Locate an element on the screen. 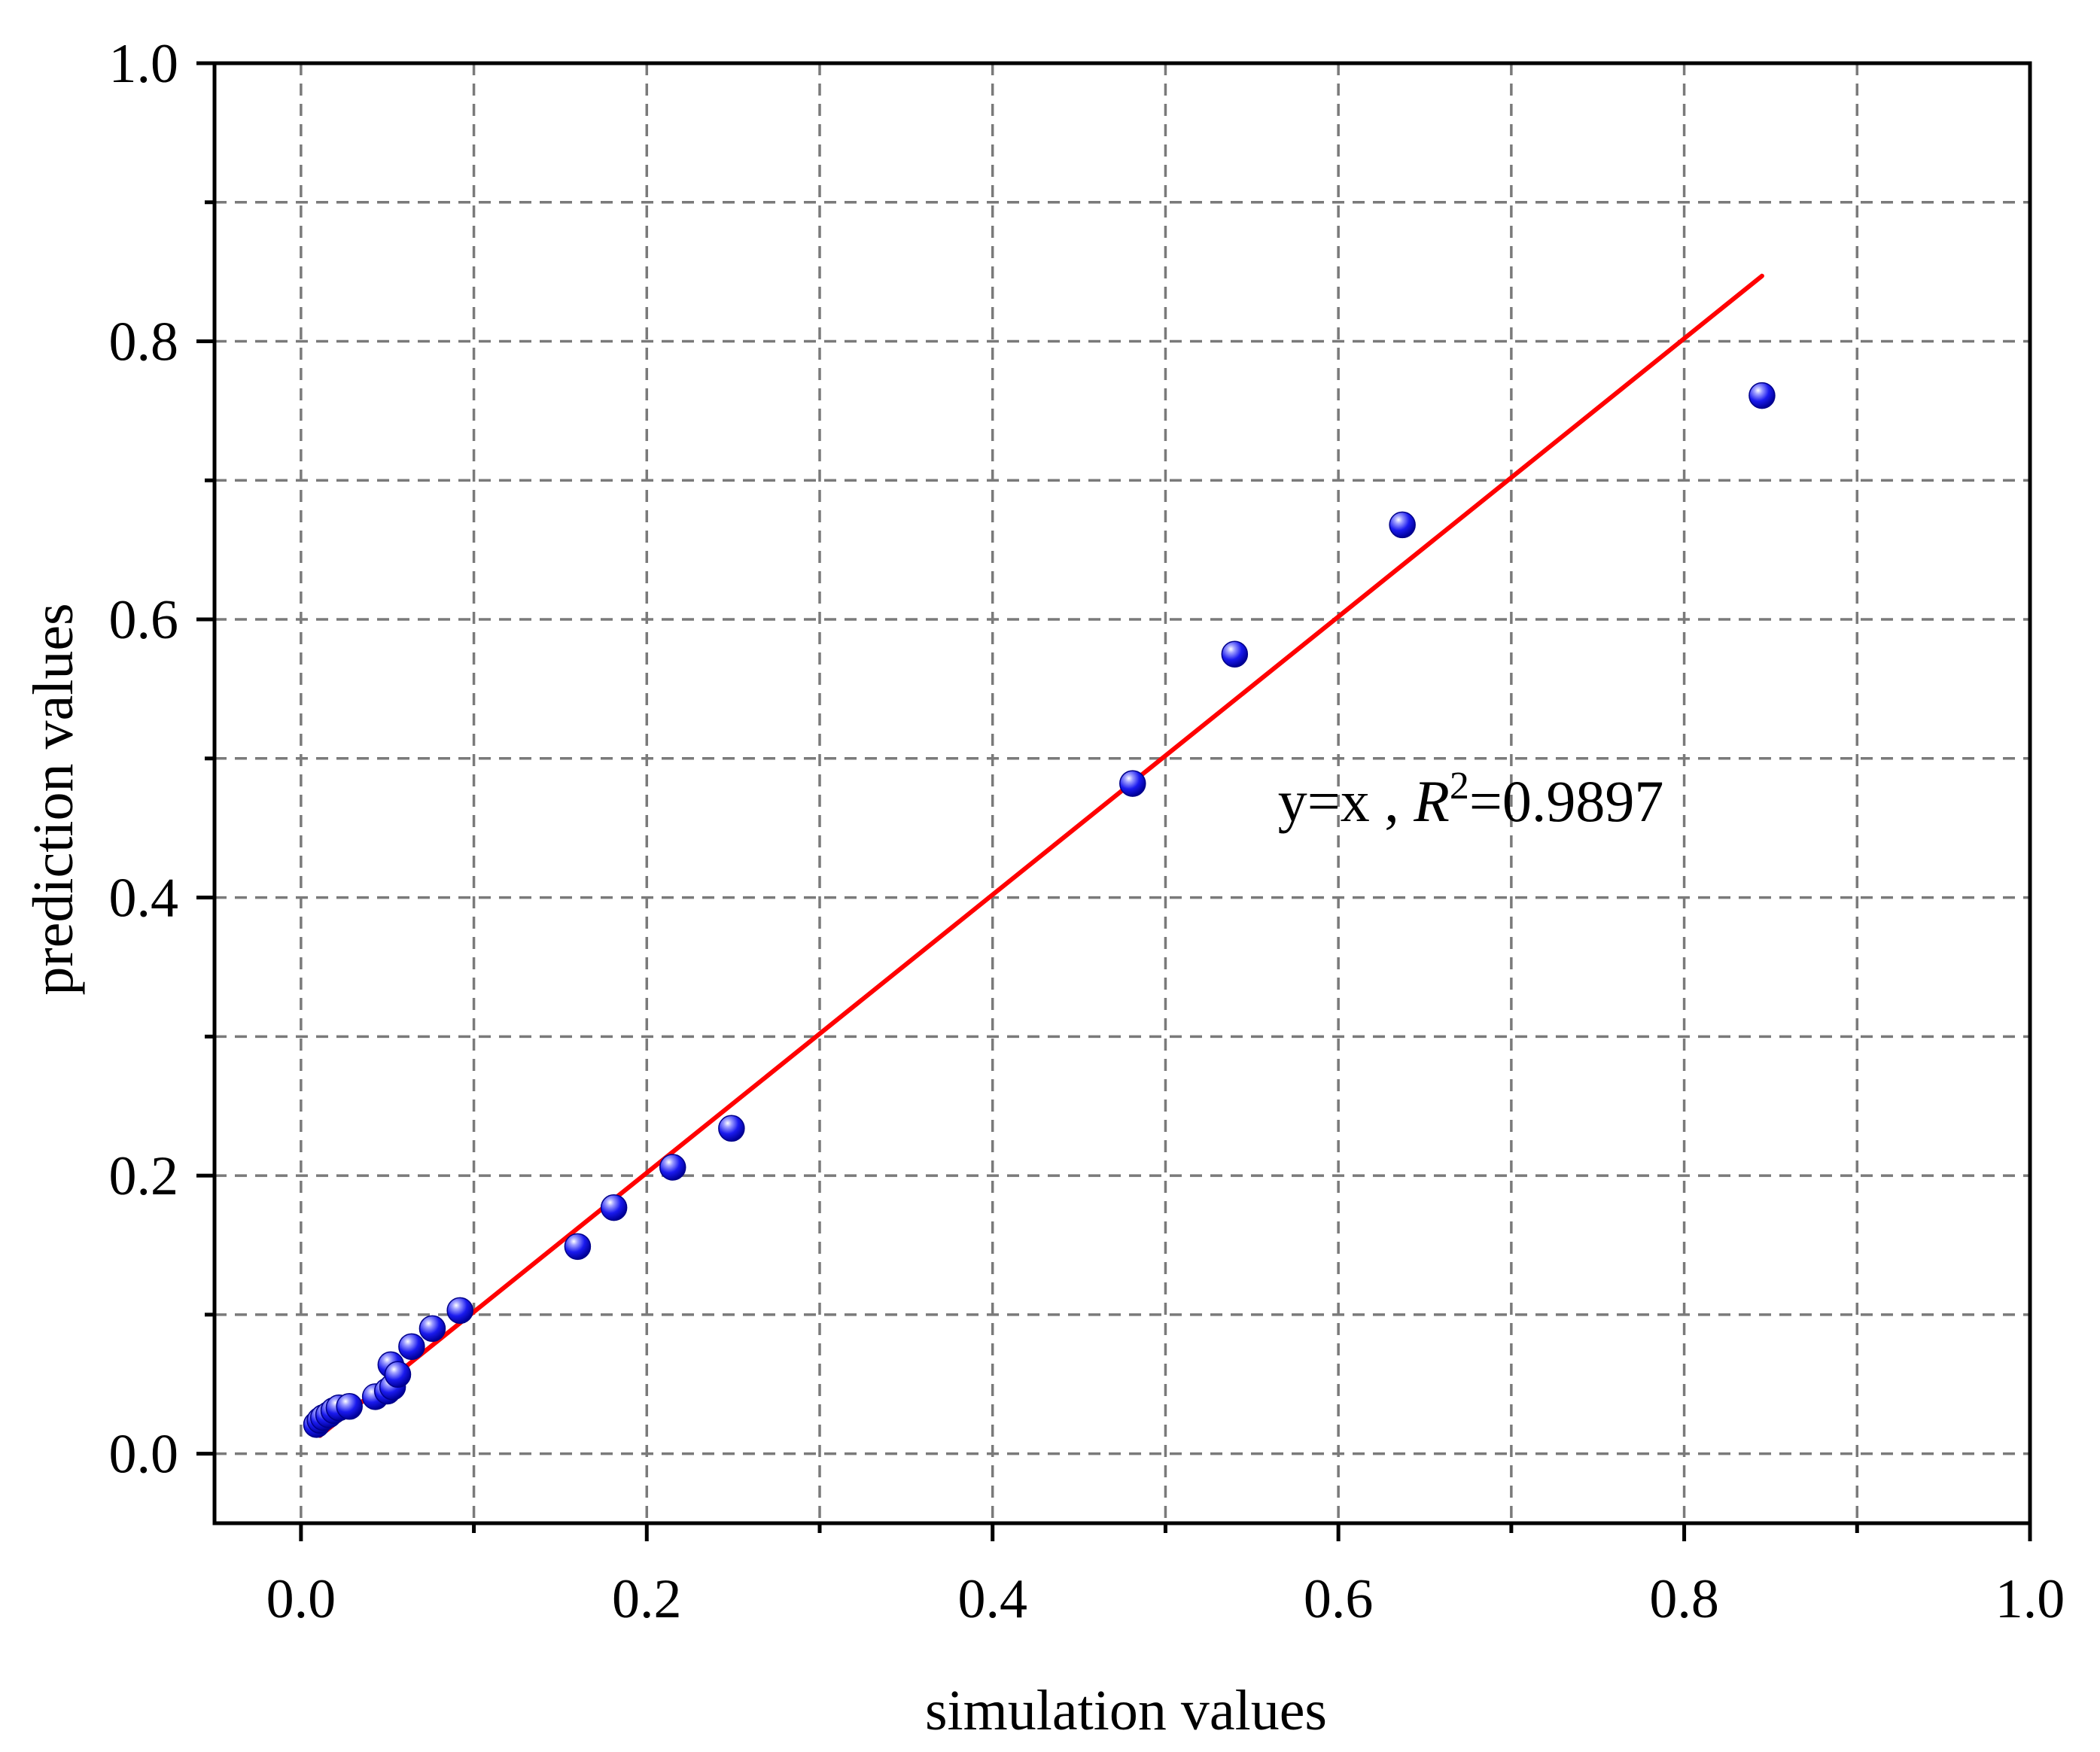 This screenshot has height=1752, width=2100. y-tick-label-4: 0.8 is located at coordinates (144, 342).